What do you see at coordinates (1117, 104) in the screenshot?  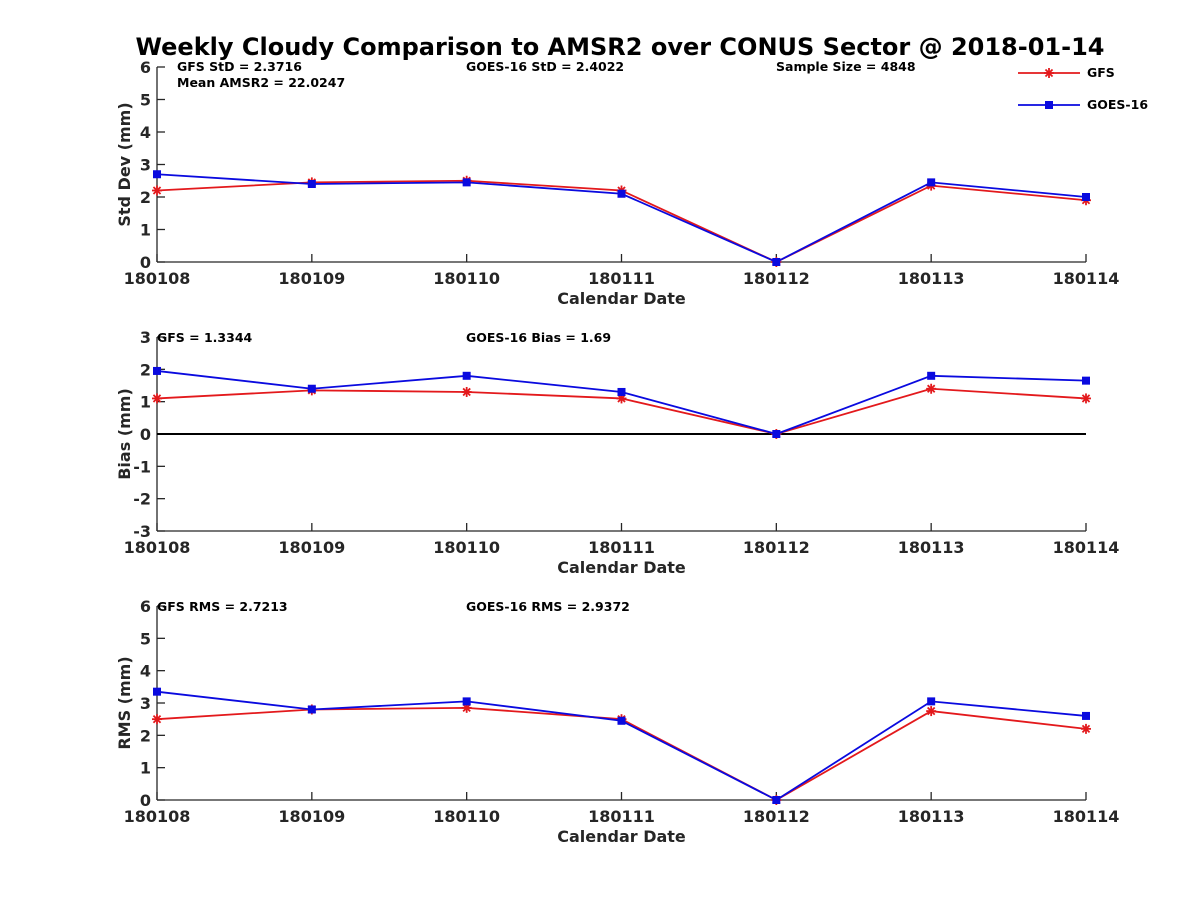 I see `legend-label: GOES-16` at bounding box center [1117, 104].